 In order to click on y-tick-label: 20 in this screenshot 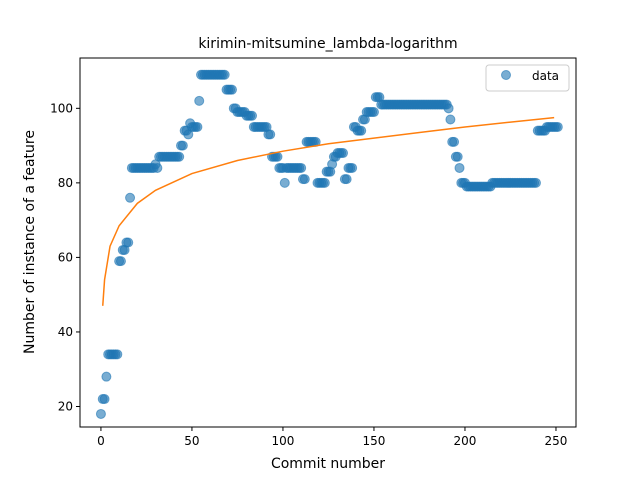, I will do `click(65, 407)`.